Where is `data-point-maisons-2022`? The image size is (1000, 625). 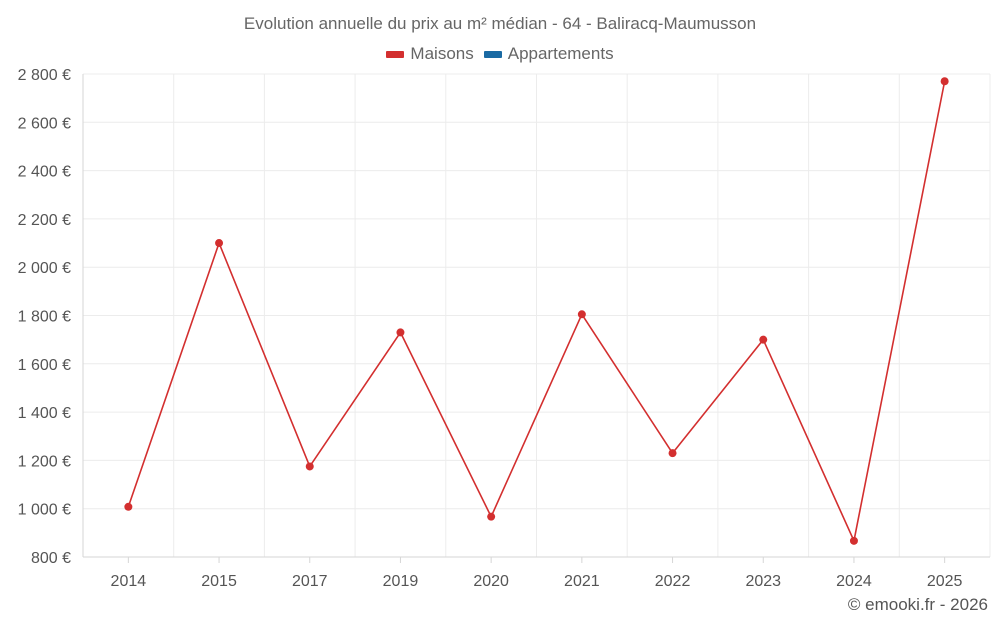
data-point-maisons-2022 is located at coordinates (672, 453).